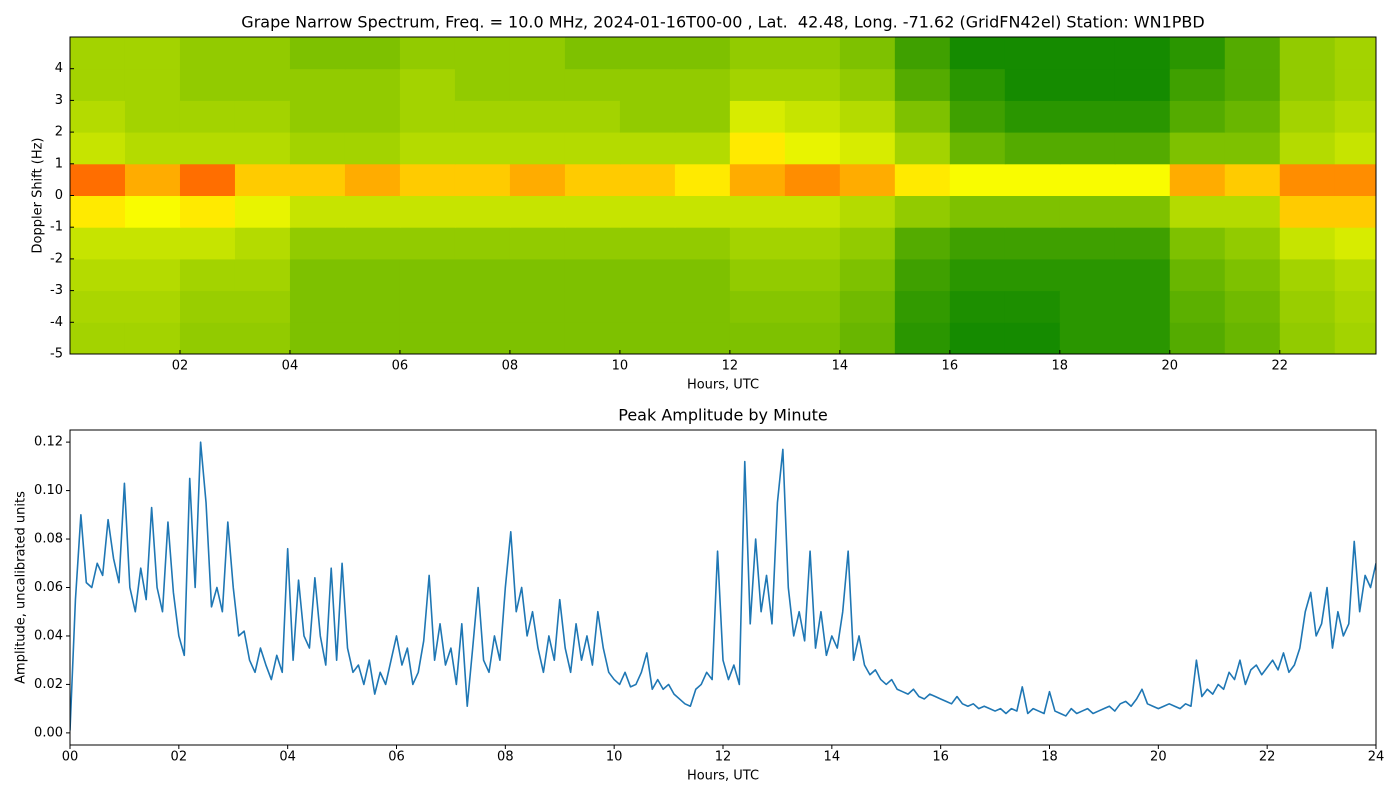  Describe the element at coordinates (48, 587) in the screenshot. I see `y-tick-label: 0.06` at that location.